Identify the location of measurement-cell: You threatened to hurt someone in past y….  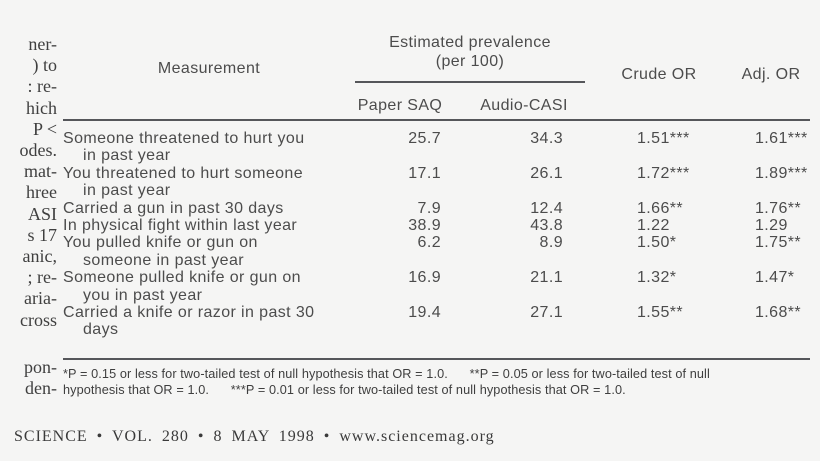
(209, 182).